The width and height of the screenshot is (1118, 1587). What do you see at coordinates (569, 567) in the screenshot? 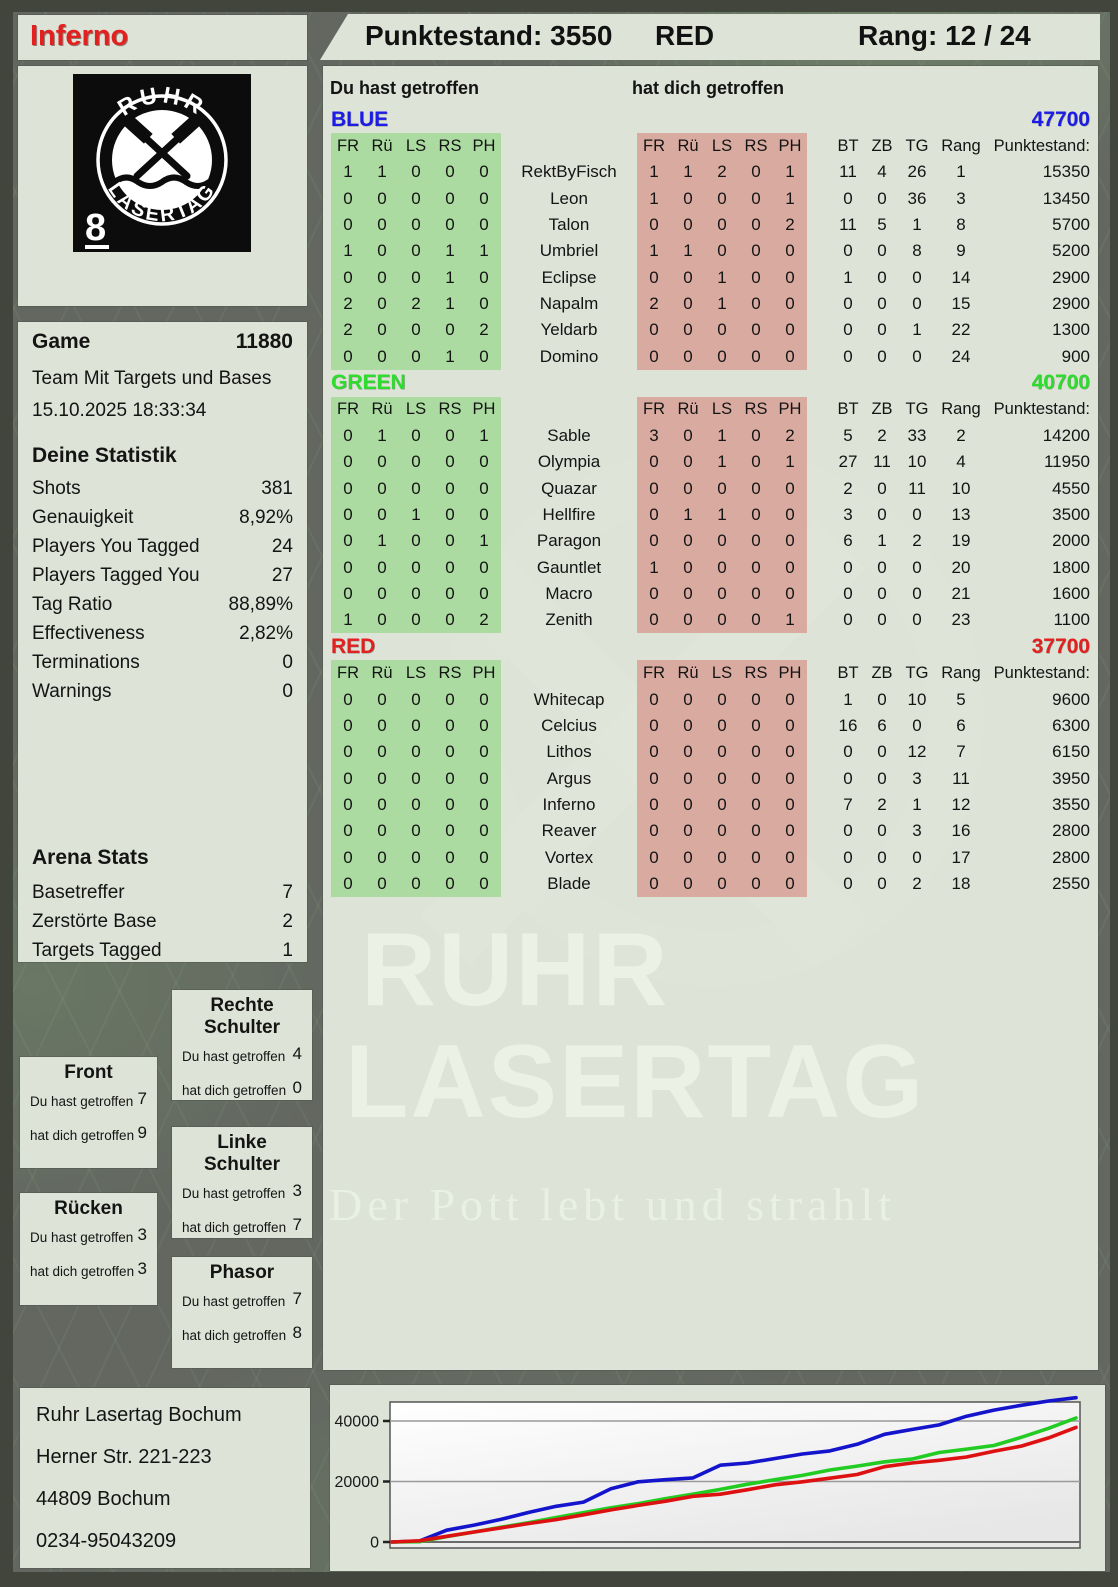
I see `player-name-cell: Gauntlet` at bounding box center [569, 567].